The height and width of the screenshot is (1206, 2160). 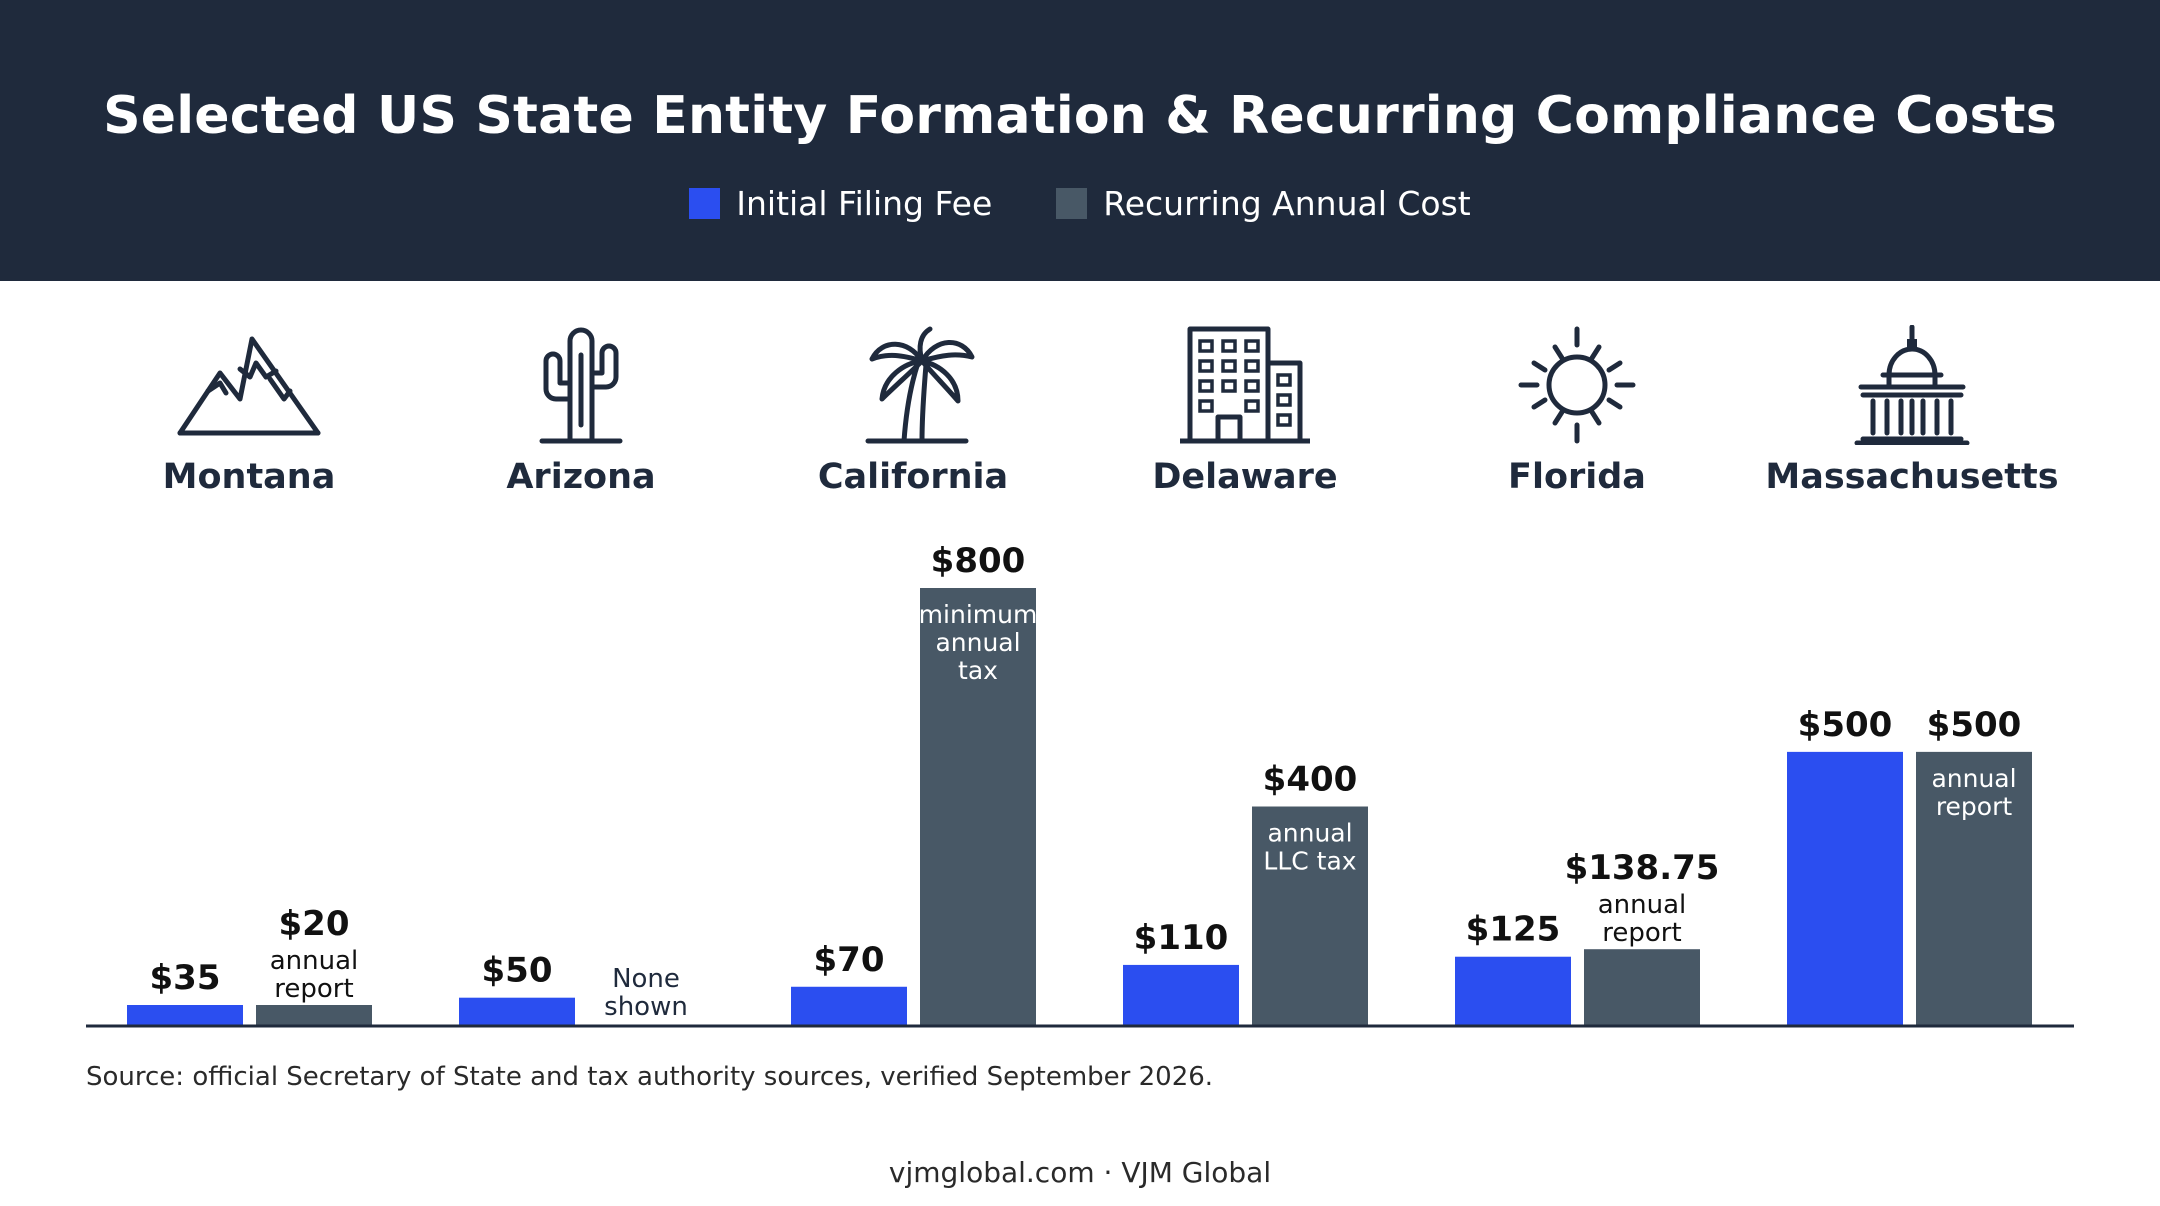 I want to click on bar-note-recurring-florida-2: report, so click(x=1641, y=933).